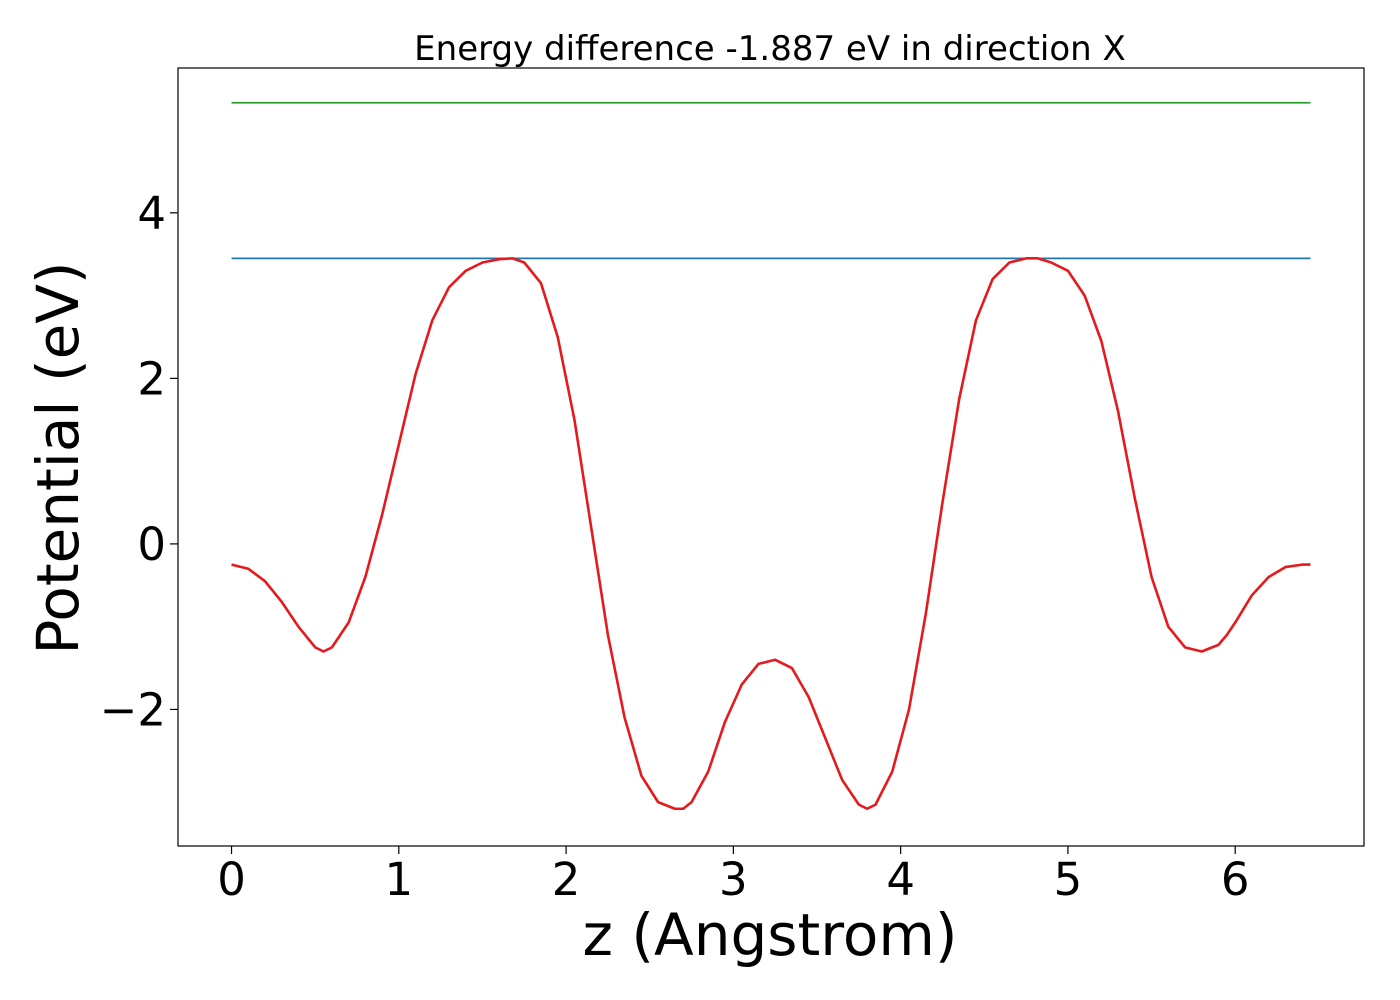  Describe the element at coordinates (900, 879) in the screenshot. I see `x-tick-label: 4` at that location.